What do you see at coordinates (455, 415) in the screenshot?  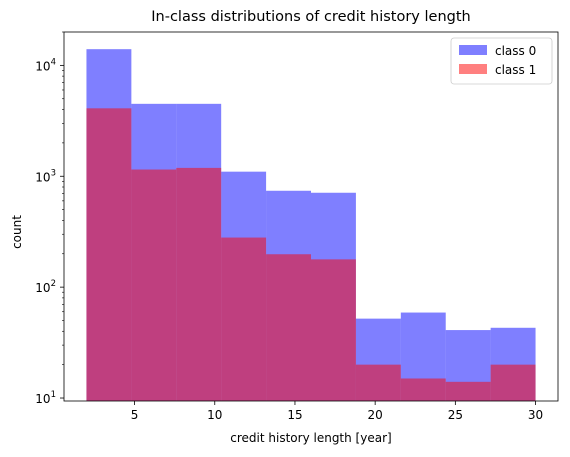 I see `x-tick-label: 25` at bounding box center [455, 415].